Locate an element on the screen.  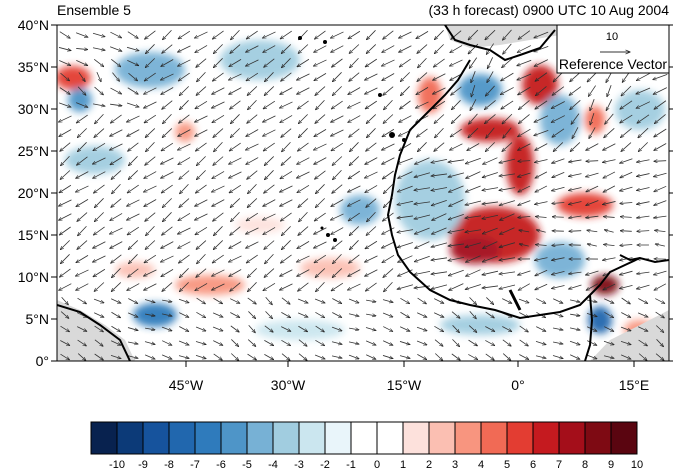
island is located at coordinates (322, 228).